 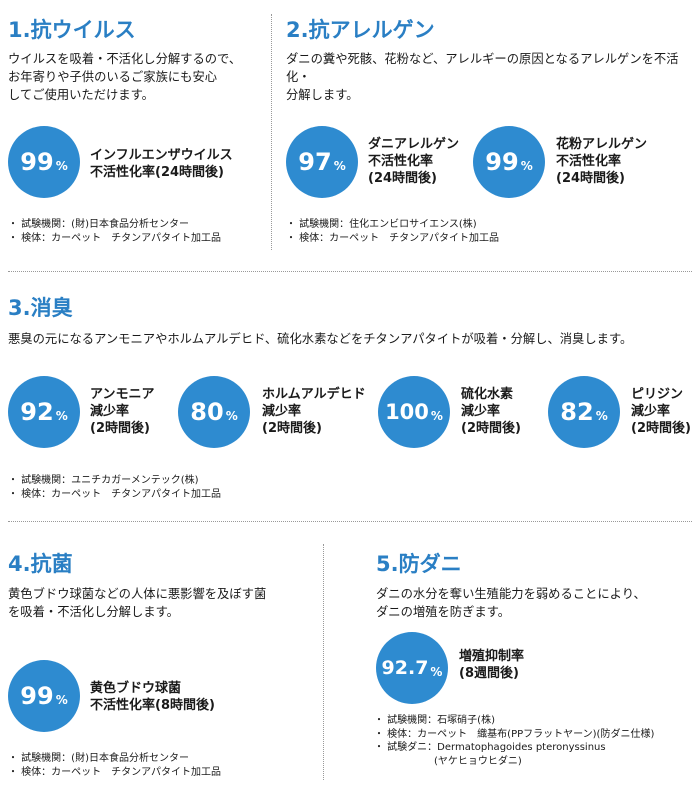 I want to click on stat-label: インフルエンザウイルス 不活性化率(24時間後), so click(x=161, y=164).